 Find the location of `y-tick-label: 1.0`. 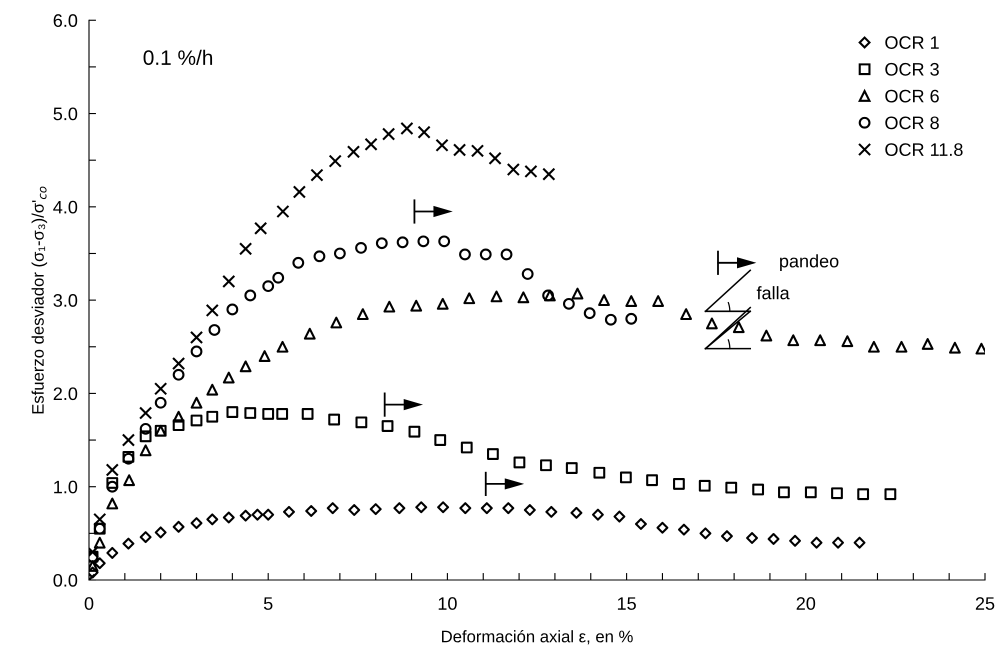

y-tick-label: 1.0 is located at coordinates (66, 487).